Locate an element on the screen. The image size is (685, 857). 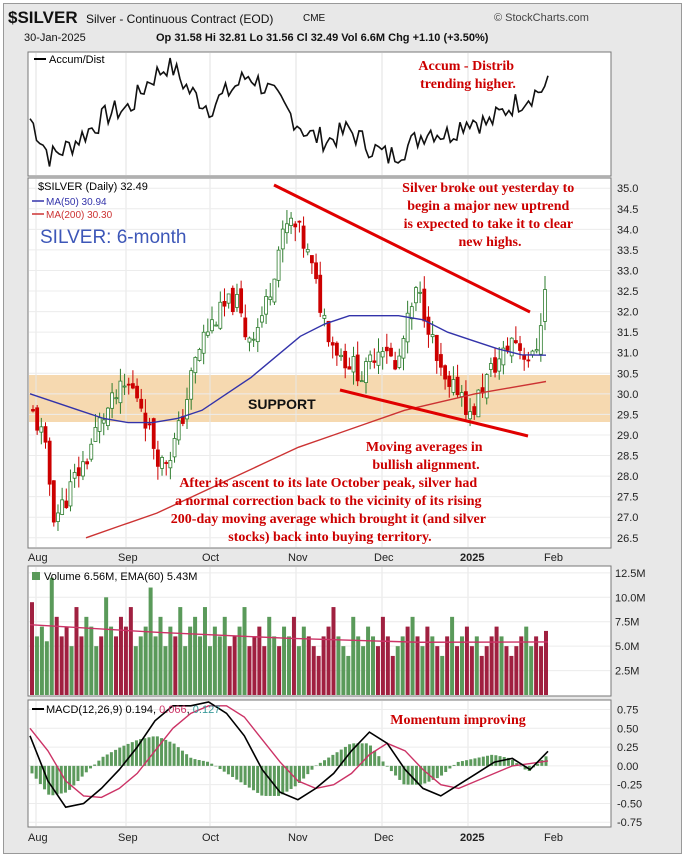
price-tick-label: 31.5 is located at coordinates (627, 333).